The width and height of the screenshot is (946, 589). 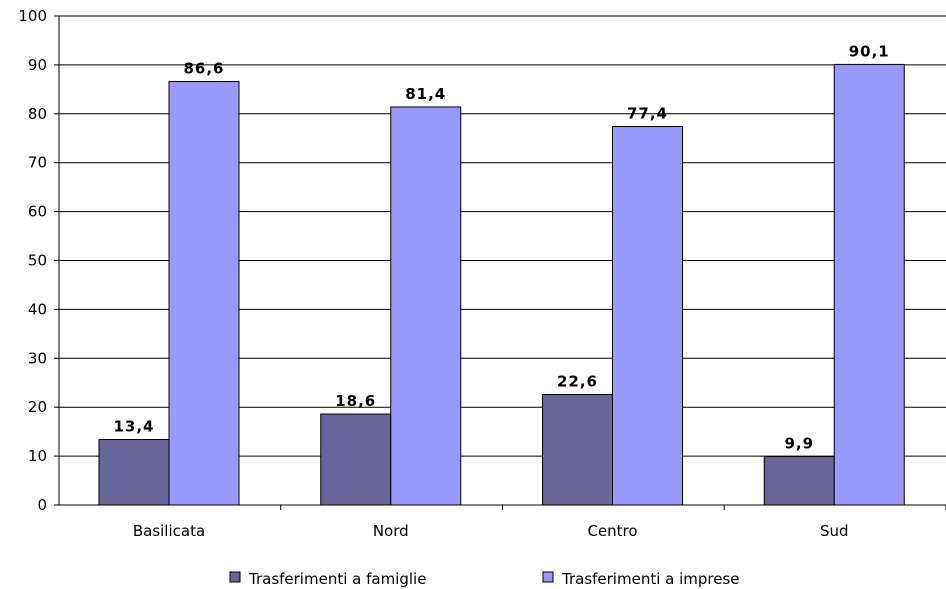 I want to click on y-tick-label-10: 10, so click(x=37, y=456).